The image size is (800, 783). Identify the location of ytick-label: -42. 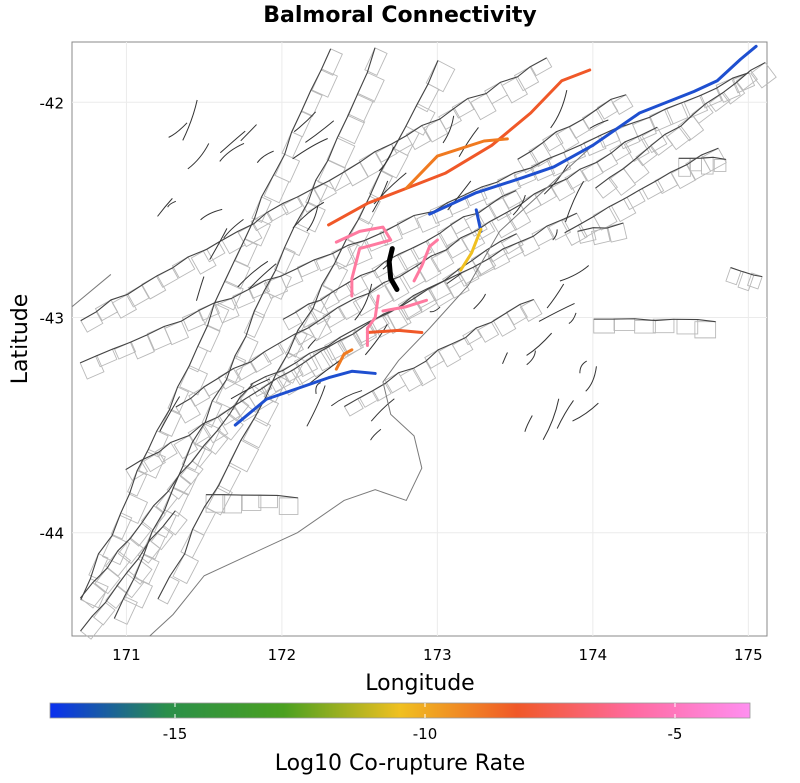
(52, 103).